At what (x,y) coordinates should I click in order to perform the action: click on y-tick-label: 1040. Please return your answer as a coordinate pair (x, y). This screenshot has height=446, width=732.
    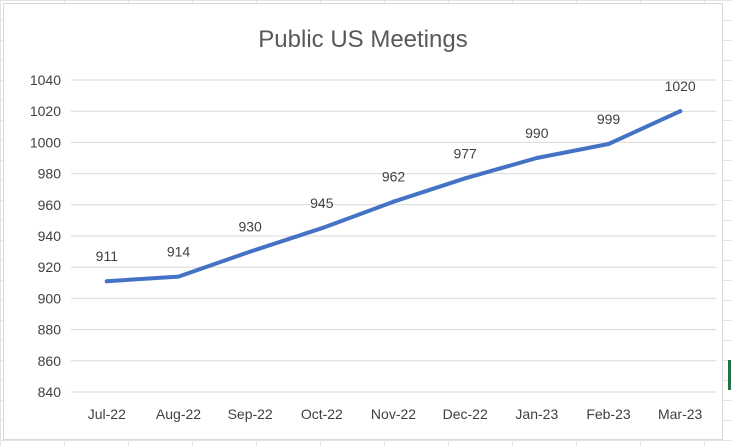
    Looking at the image, I should click on (45, 80).